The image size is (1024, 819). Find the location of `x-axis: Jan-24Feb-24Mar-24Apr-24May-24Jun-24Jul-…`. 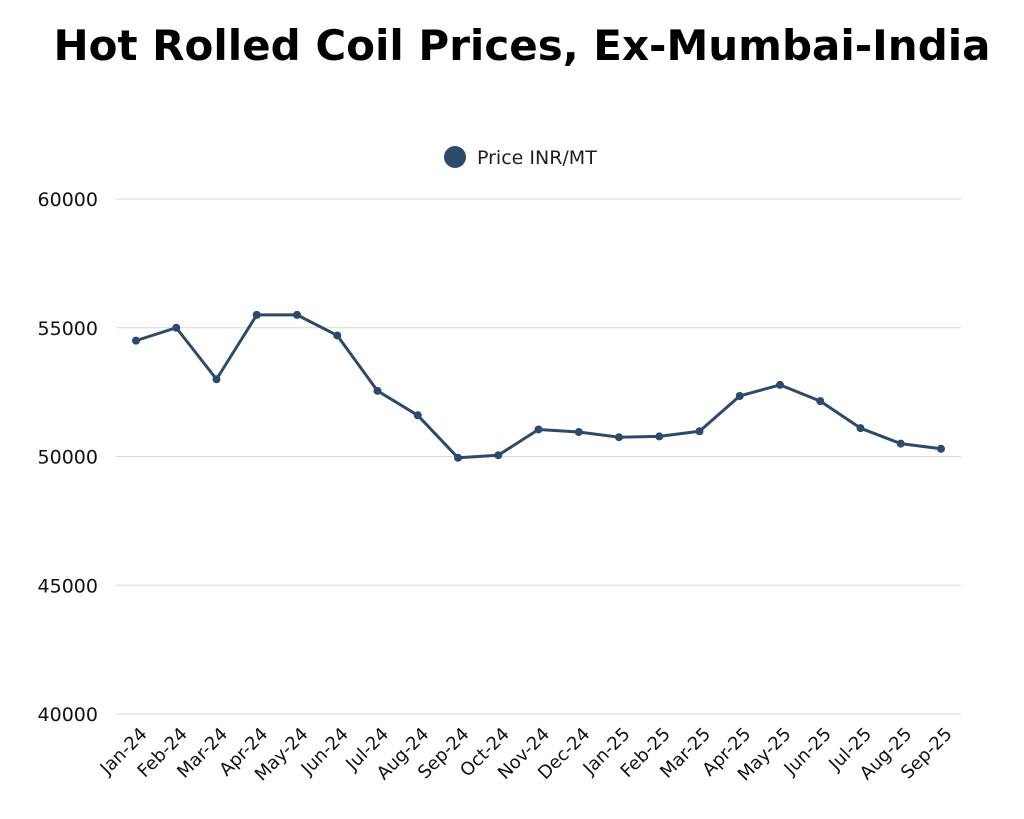

x-axis: Jan-24Feb-24Mar-24Apr-24May-24Jun-24Jul-… is located at coordinates (526, 755).